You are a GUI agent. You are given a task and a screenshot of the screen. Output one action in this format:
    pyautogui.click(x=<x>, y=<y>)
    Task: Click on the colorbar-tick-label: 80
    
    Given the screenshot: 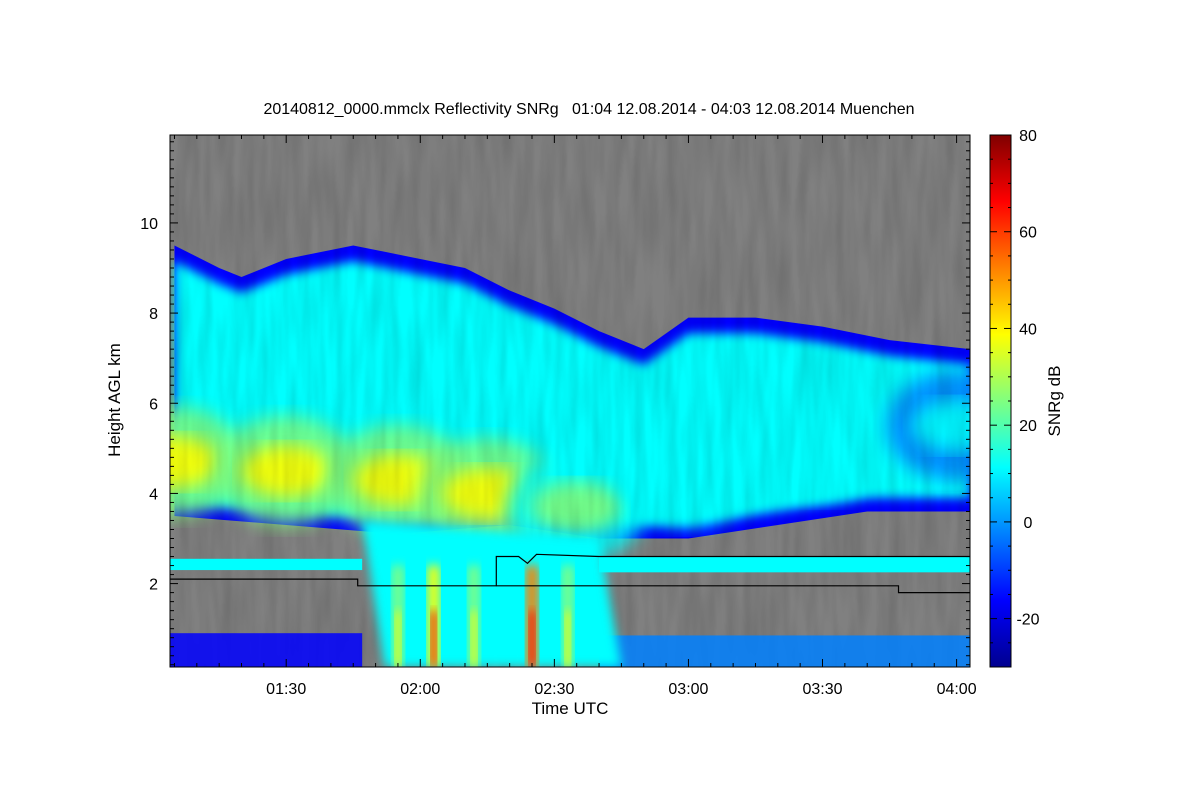 What is the action you would take?
    pyautogui.click(x=1028, y=136)
    